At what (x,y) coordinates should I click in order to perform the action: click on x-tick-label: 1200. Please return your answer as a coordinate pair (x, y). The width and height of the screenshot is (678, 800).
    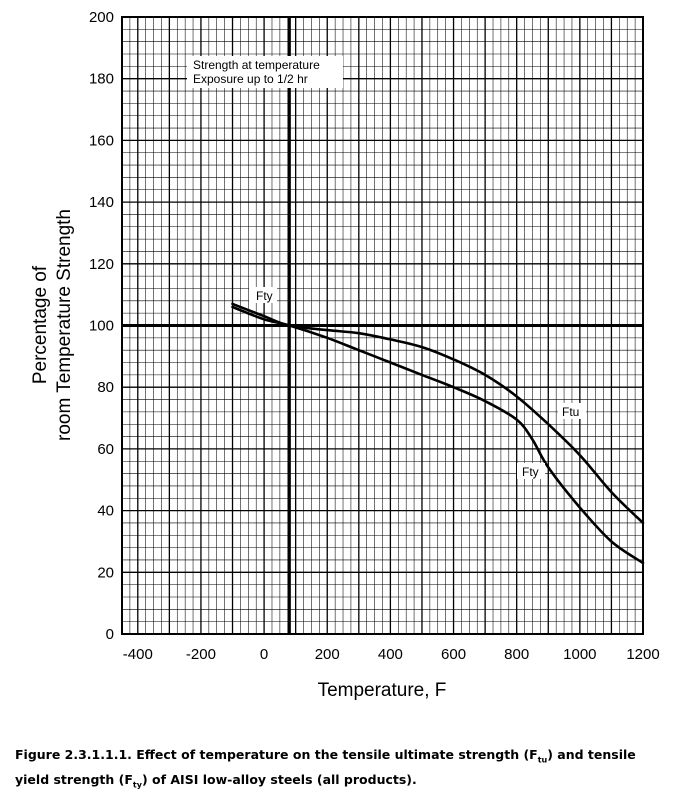
    Looking at the image, I should click on (642, 654).